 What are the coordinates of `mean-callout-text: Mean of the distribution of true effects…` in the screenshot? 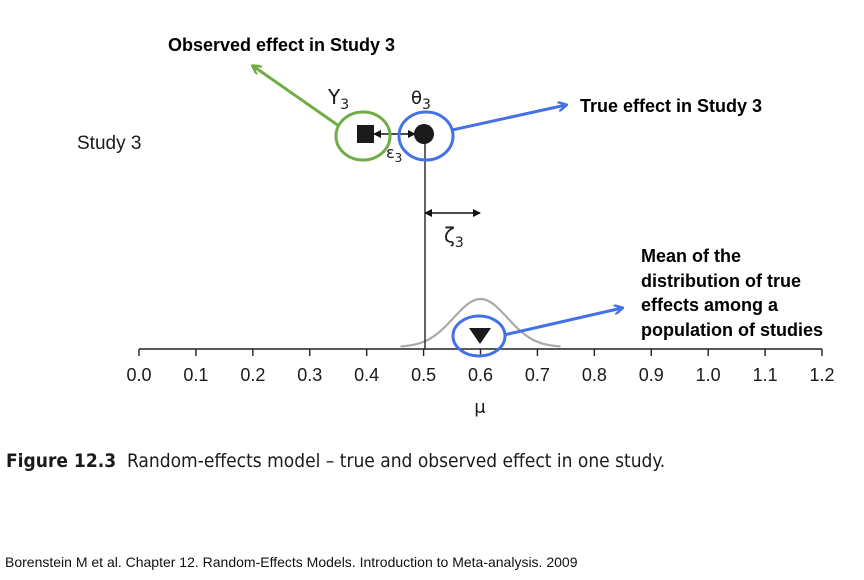 It's located at (732, 293).